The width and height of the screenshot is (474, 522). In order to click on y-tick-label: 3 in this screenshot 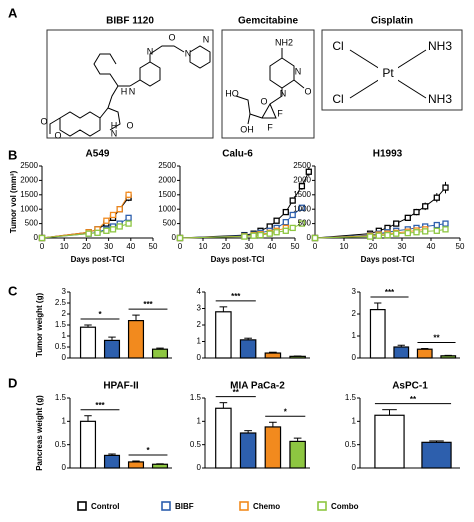, I will do `click(64, 291)`.